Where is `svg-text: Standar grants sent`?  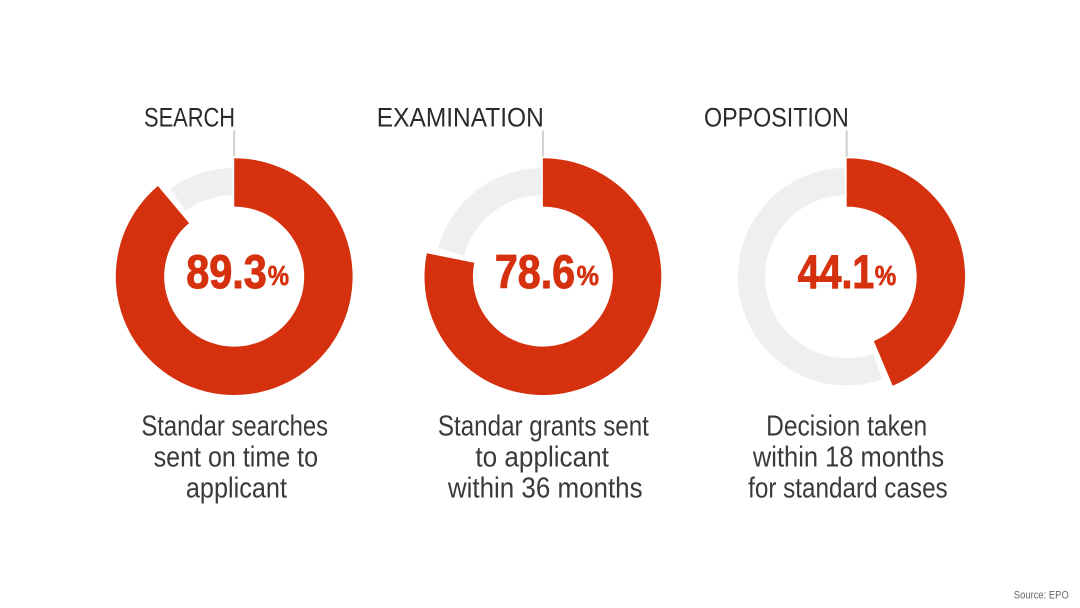
svg-text: Standar grants sent is located at coordinates (543, 427).